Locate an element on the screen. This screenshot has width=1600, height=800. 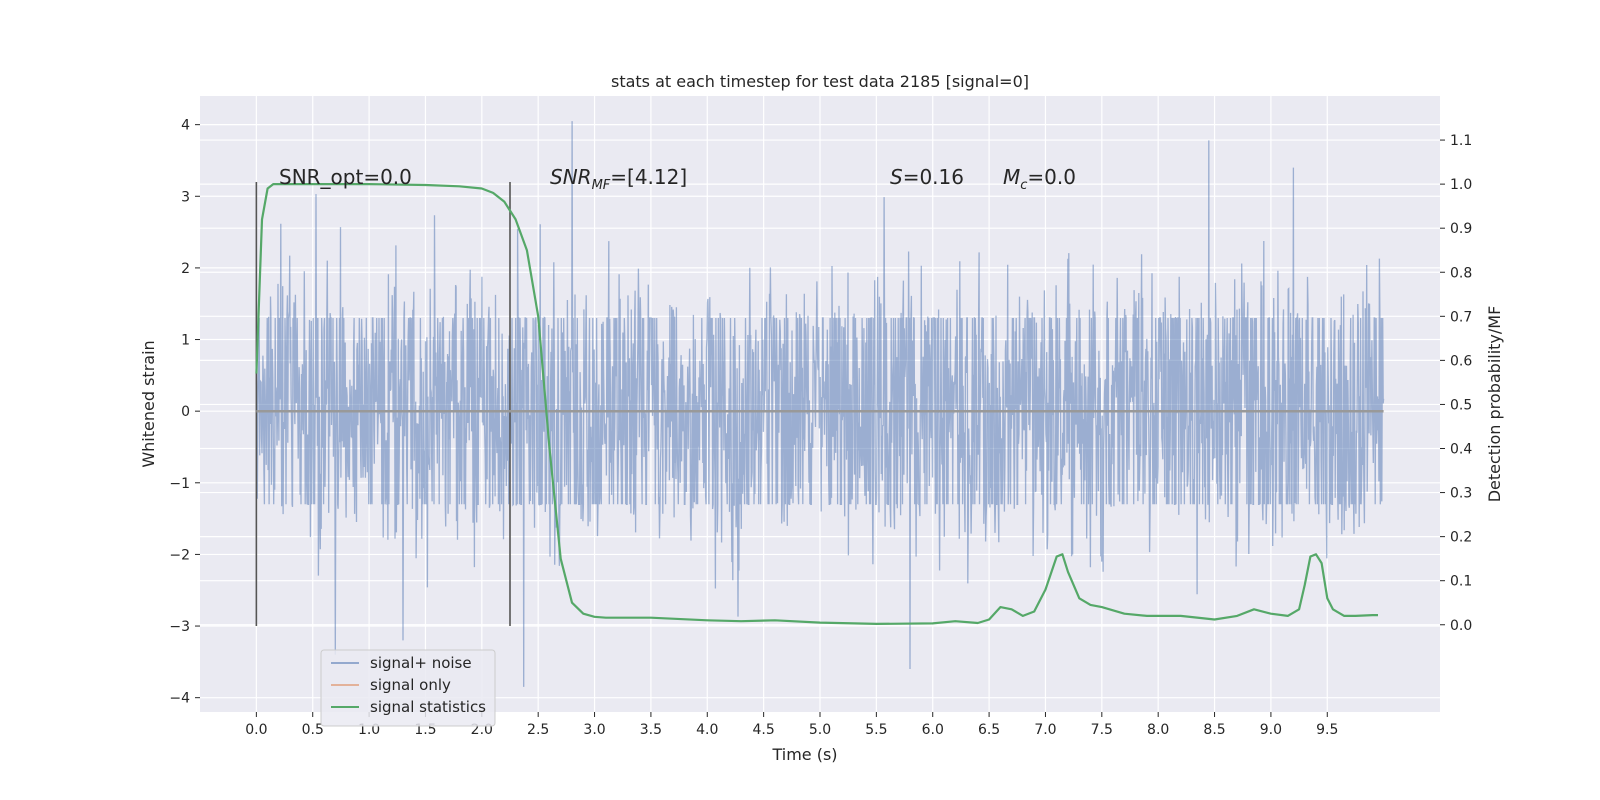
x-tick-label: 4.5 is located at coordinates (764, 730).